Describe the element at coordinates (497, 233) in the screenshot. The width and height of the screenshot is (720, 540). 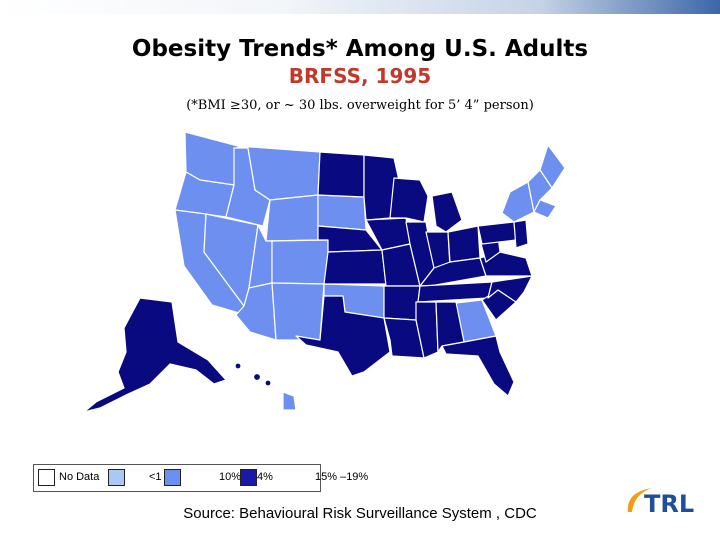
I see `state-pennsylvania` at that location.